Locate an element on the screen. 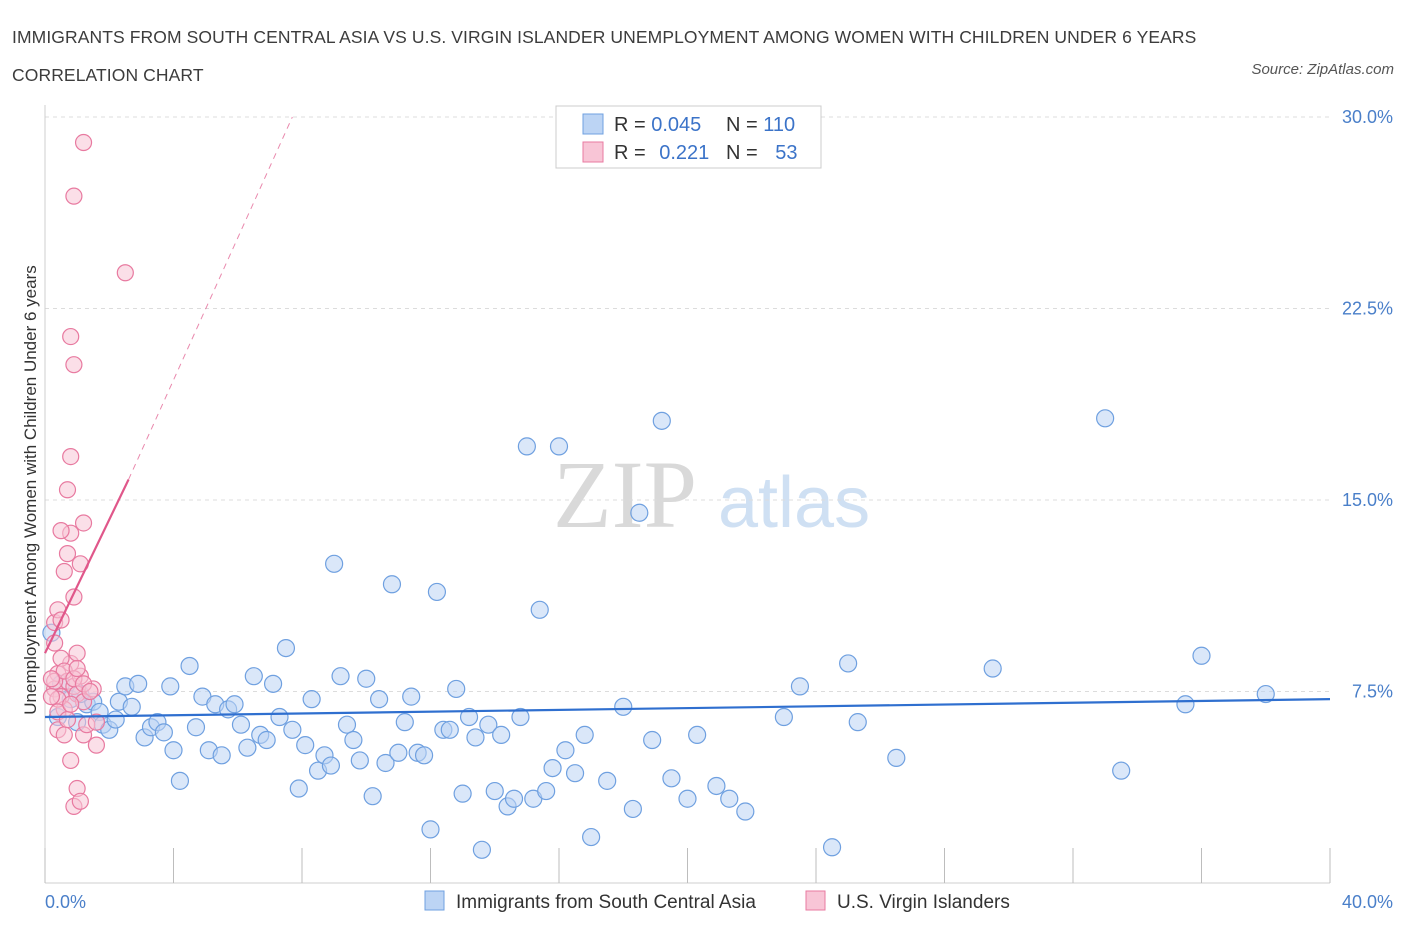 The image size is (1406, 930). y-tick-label: 7.5% is located at coordinates (1372, 692).